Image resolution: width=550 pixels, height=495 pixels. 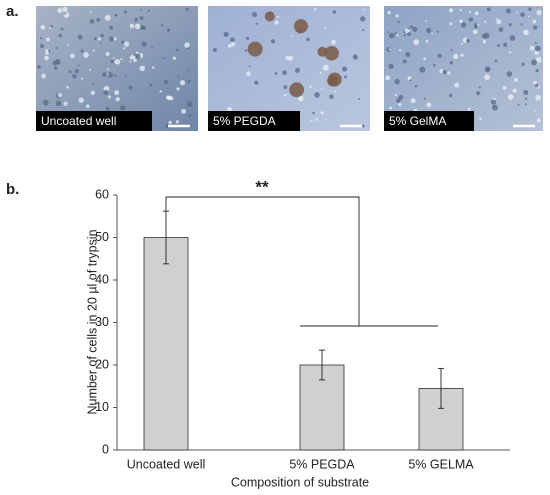 What do you see at coordinates (322, 464) in the screenshot?
I see `x-tick-label: 5% PEGDA` at bounding box center [322, 464].